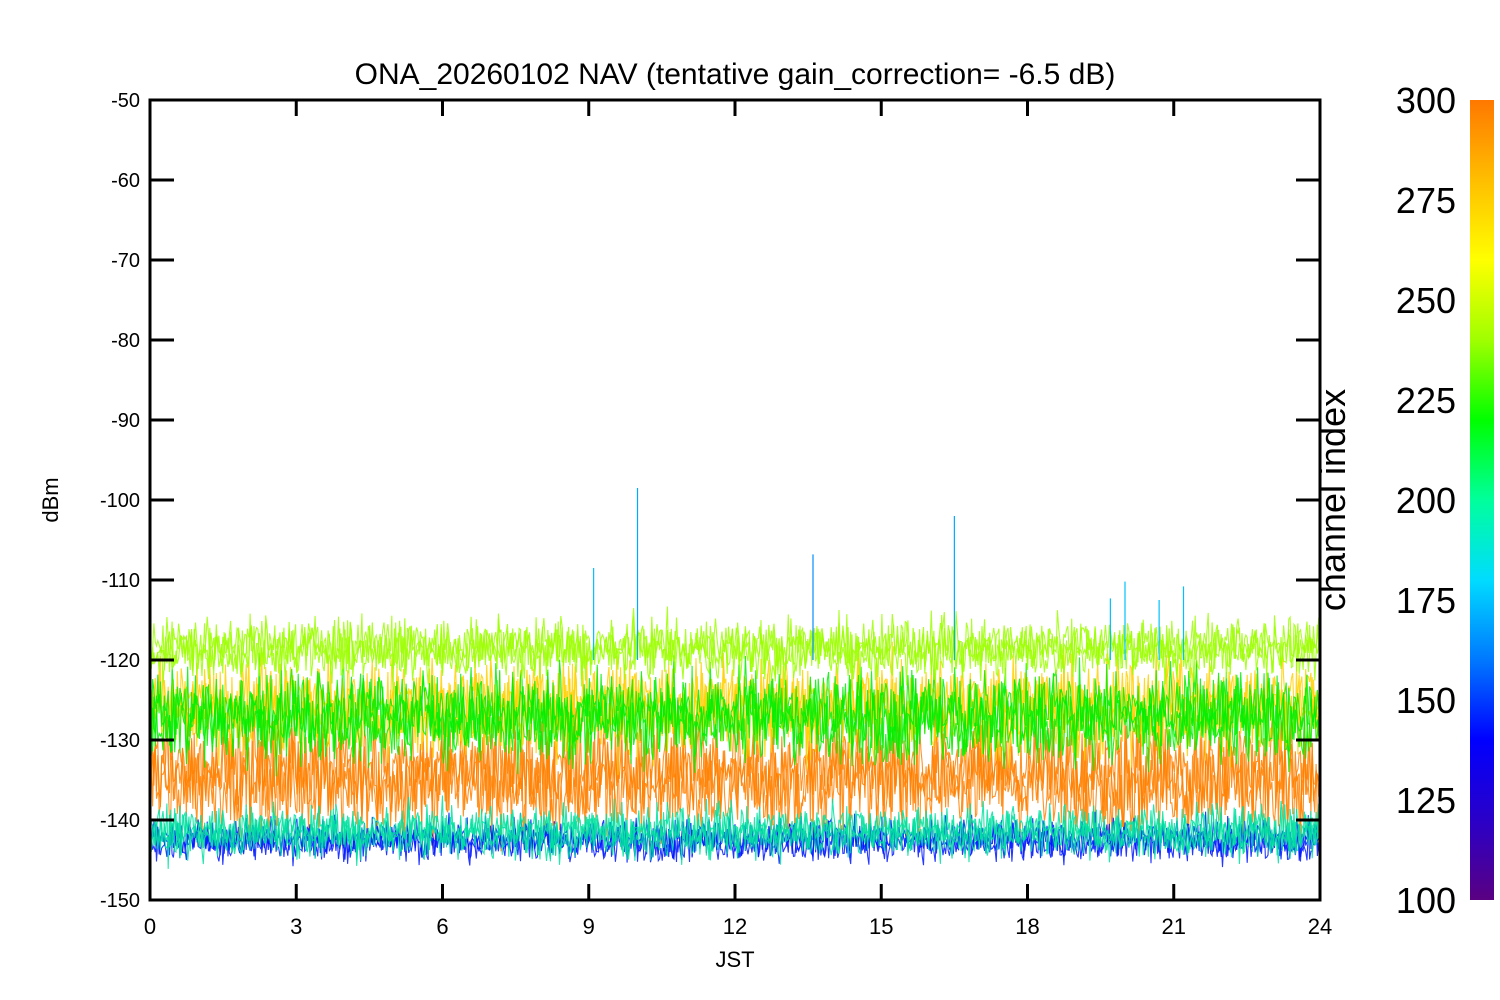 Image resolution: width=1500 pixels, height=1000 pixels. What do you see at coordinates (734, 959) in the screenshot?
I see `x-axis-label: JST` at bounding box center [734, 959].